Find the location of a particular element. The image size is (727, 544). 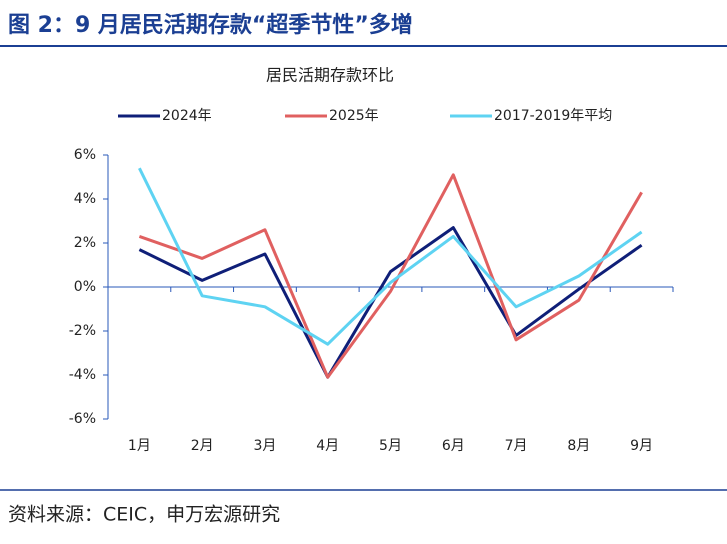

y-tick-label: -6% is located at coordinates (82, 419).